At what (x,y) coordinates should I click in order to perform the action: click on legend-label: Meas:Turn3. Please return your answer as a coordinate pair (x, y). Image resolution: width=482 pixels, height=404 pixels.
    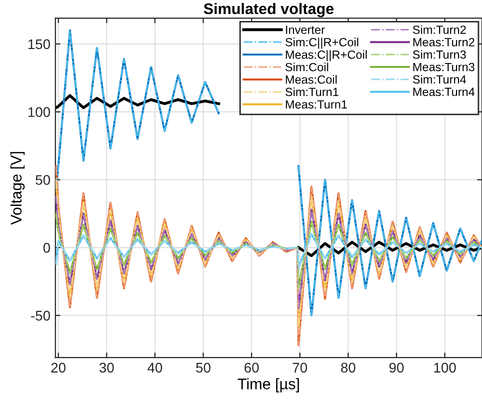
    Looking at the image, I should click on (443, 67).